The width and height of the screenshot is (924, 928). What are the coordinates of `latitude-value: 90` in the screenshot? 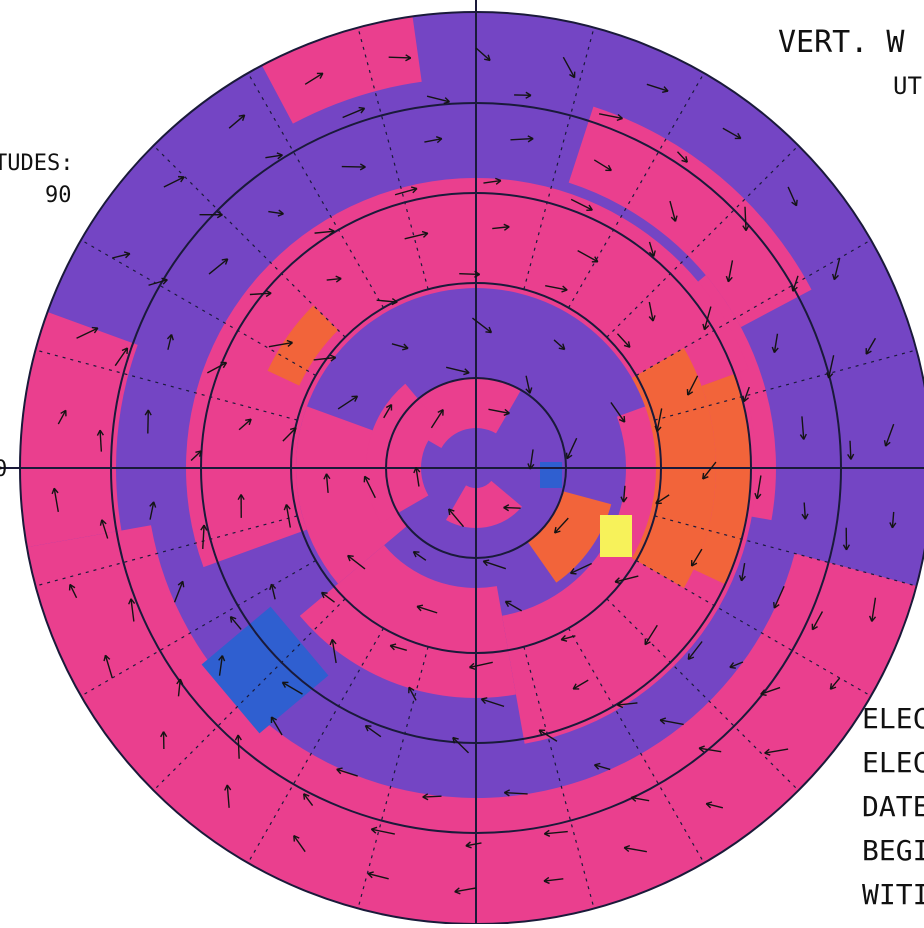 It's located at (58, 195).